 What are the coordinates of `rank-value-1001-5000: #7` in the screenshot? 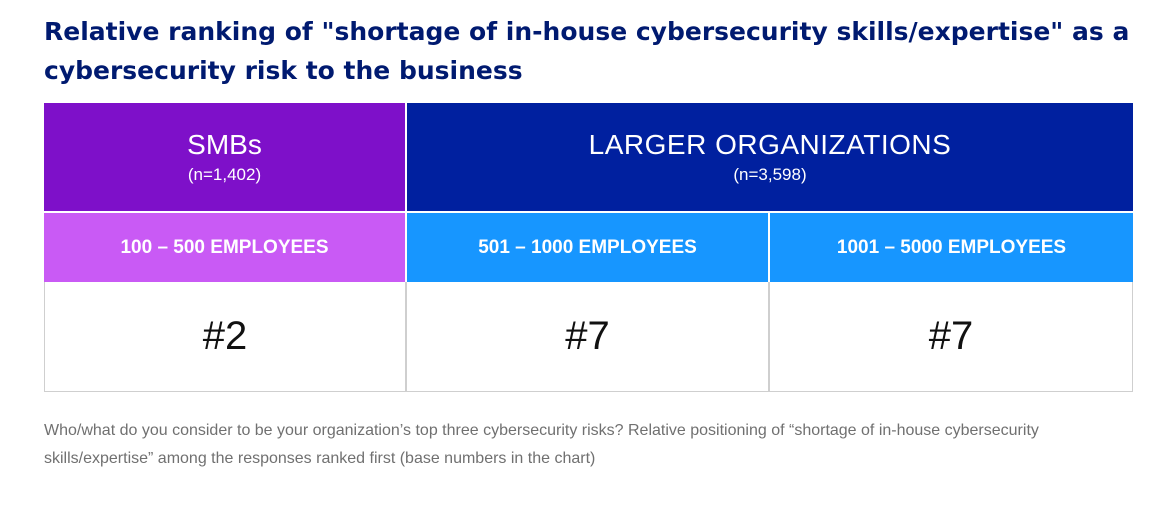 It's located at (951, 337).